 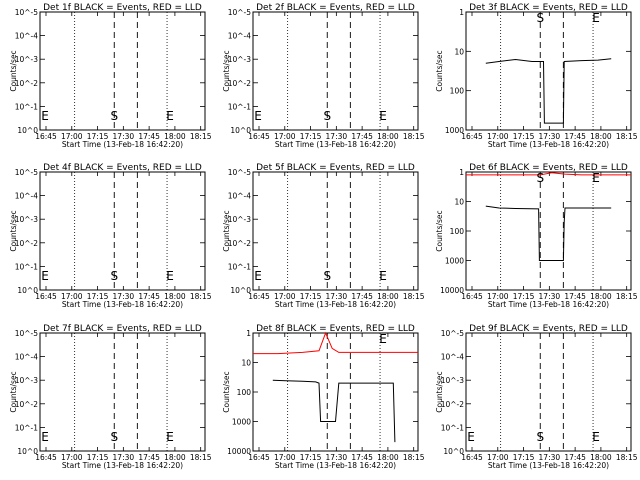 I want to click on y-tick-label: 10000, so click(x=452, y=290).